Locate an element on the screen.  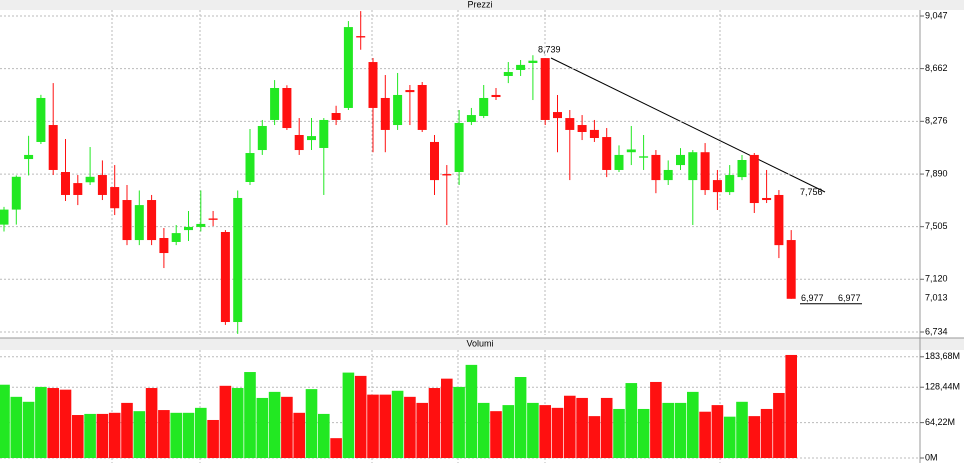
annotation: 7,756 is located at coordinates (811, 192).